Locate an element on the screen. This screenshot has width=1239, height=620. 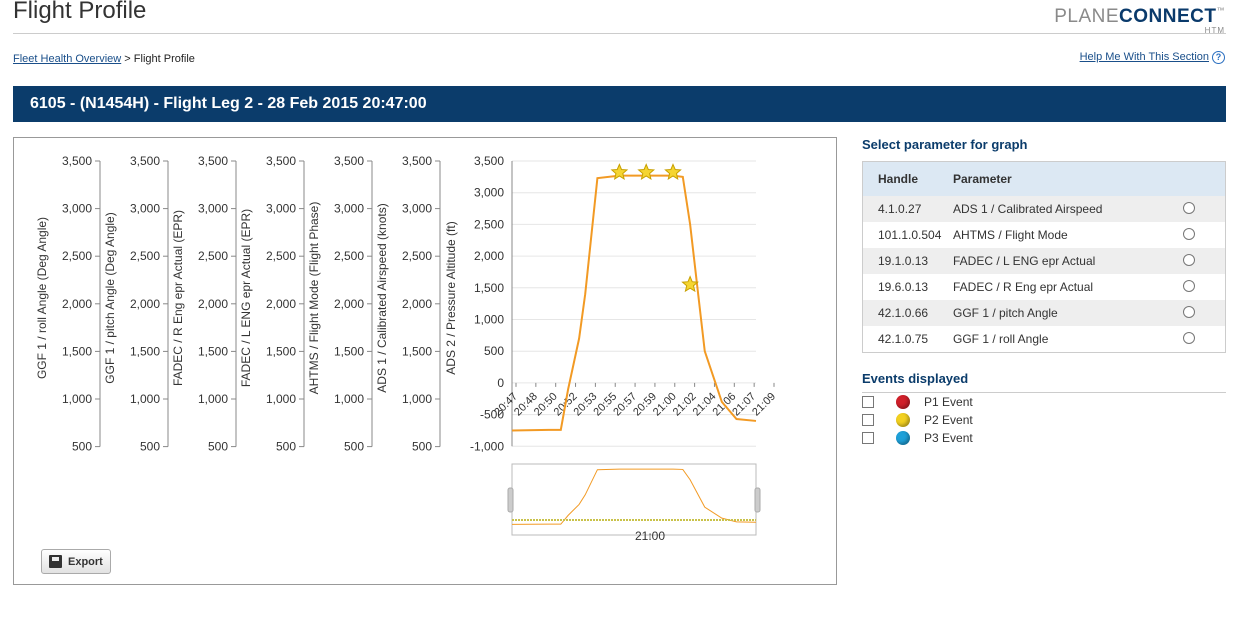
parameter-row: 42.1.0.75 GGF 1 / roll Angle is located at coordinates (1044, 339).